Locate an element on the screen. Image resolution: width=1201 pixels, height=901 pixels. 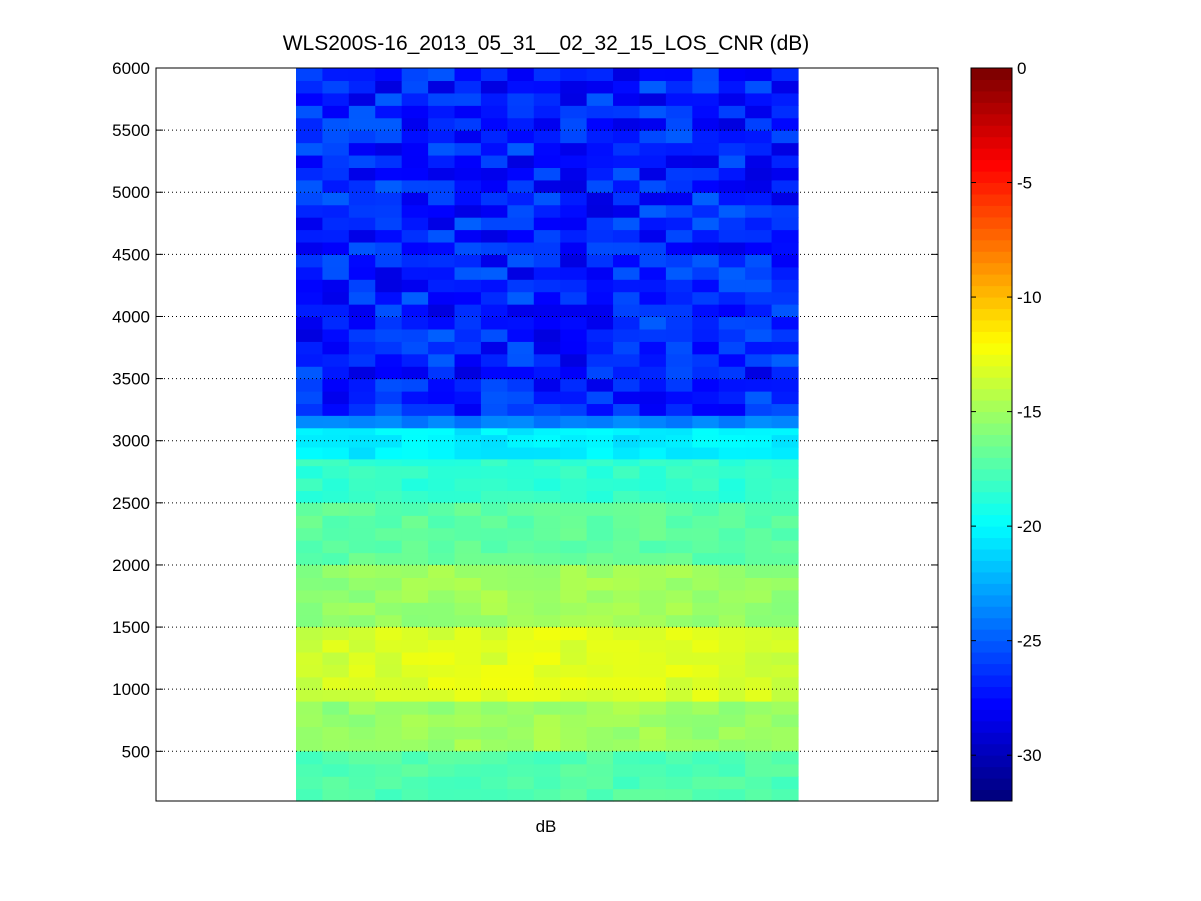
y-tick-label: 4000 is located at coordinates (131, 316).